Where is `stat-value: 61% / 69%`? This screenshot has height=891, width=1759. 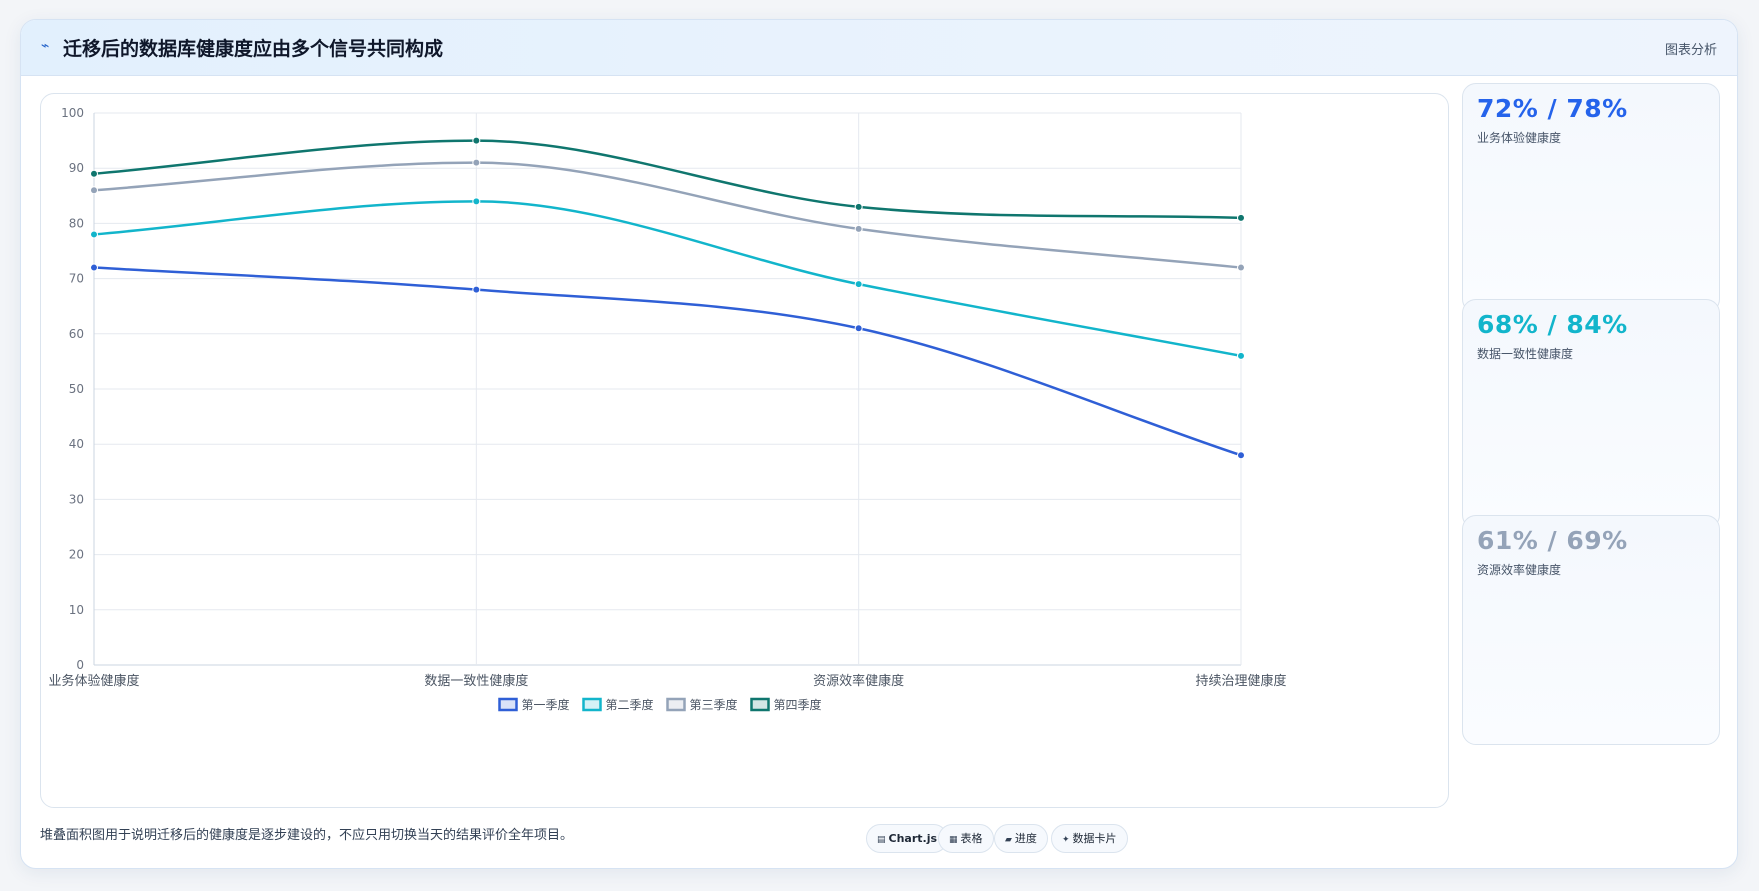 stat-value: 61% / 69% is located at coordinates (1552, 540).